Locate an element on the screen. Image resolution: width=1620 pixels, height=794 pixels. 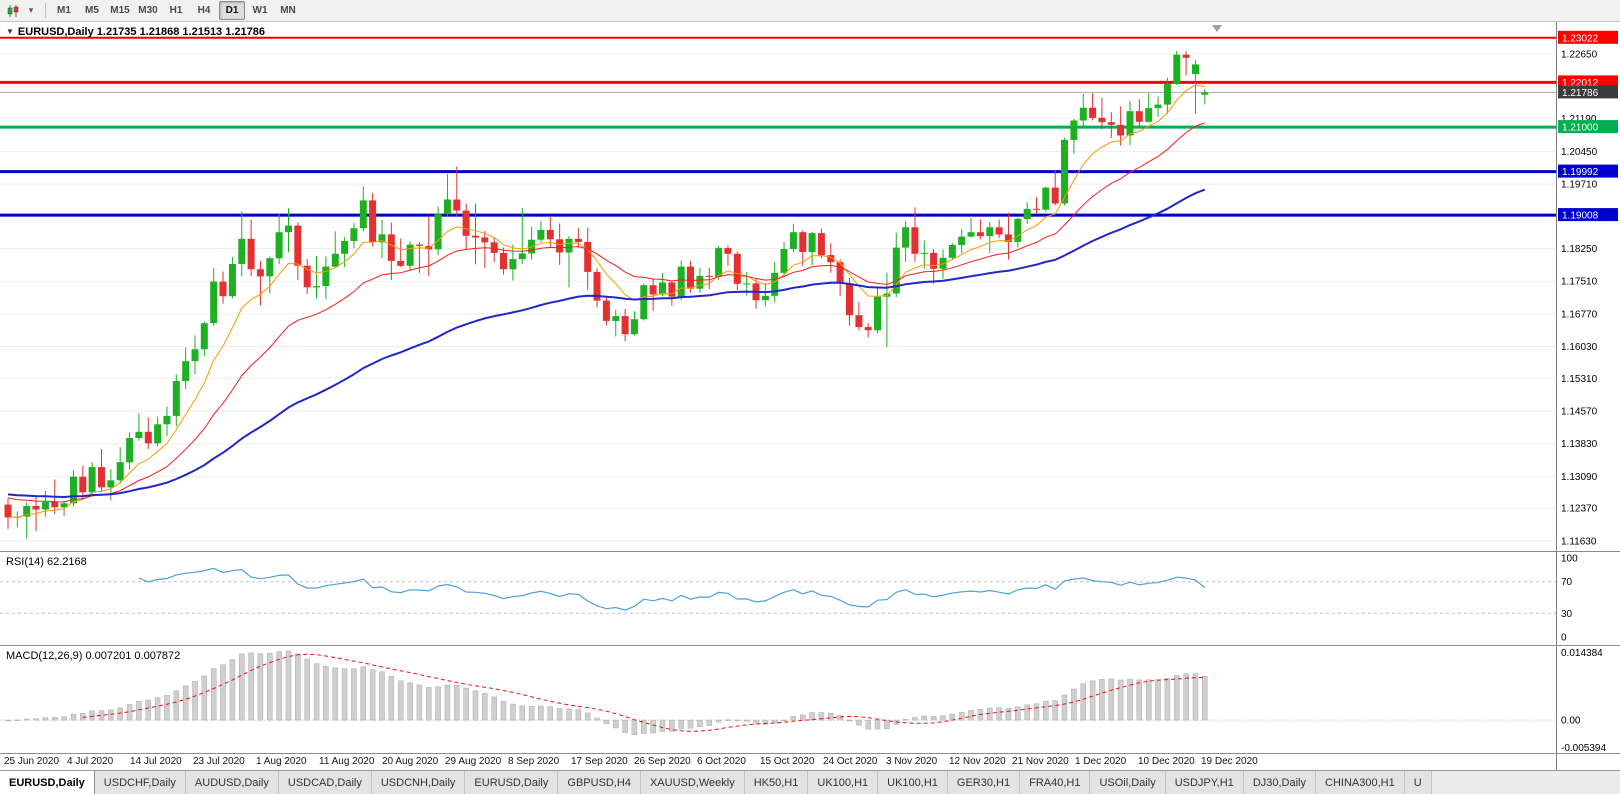
price-axis-label: 1.11630 is located at coordinates (1579, 541).